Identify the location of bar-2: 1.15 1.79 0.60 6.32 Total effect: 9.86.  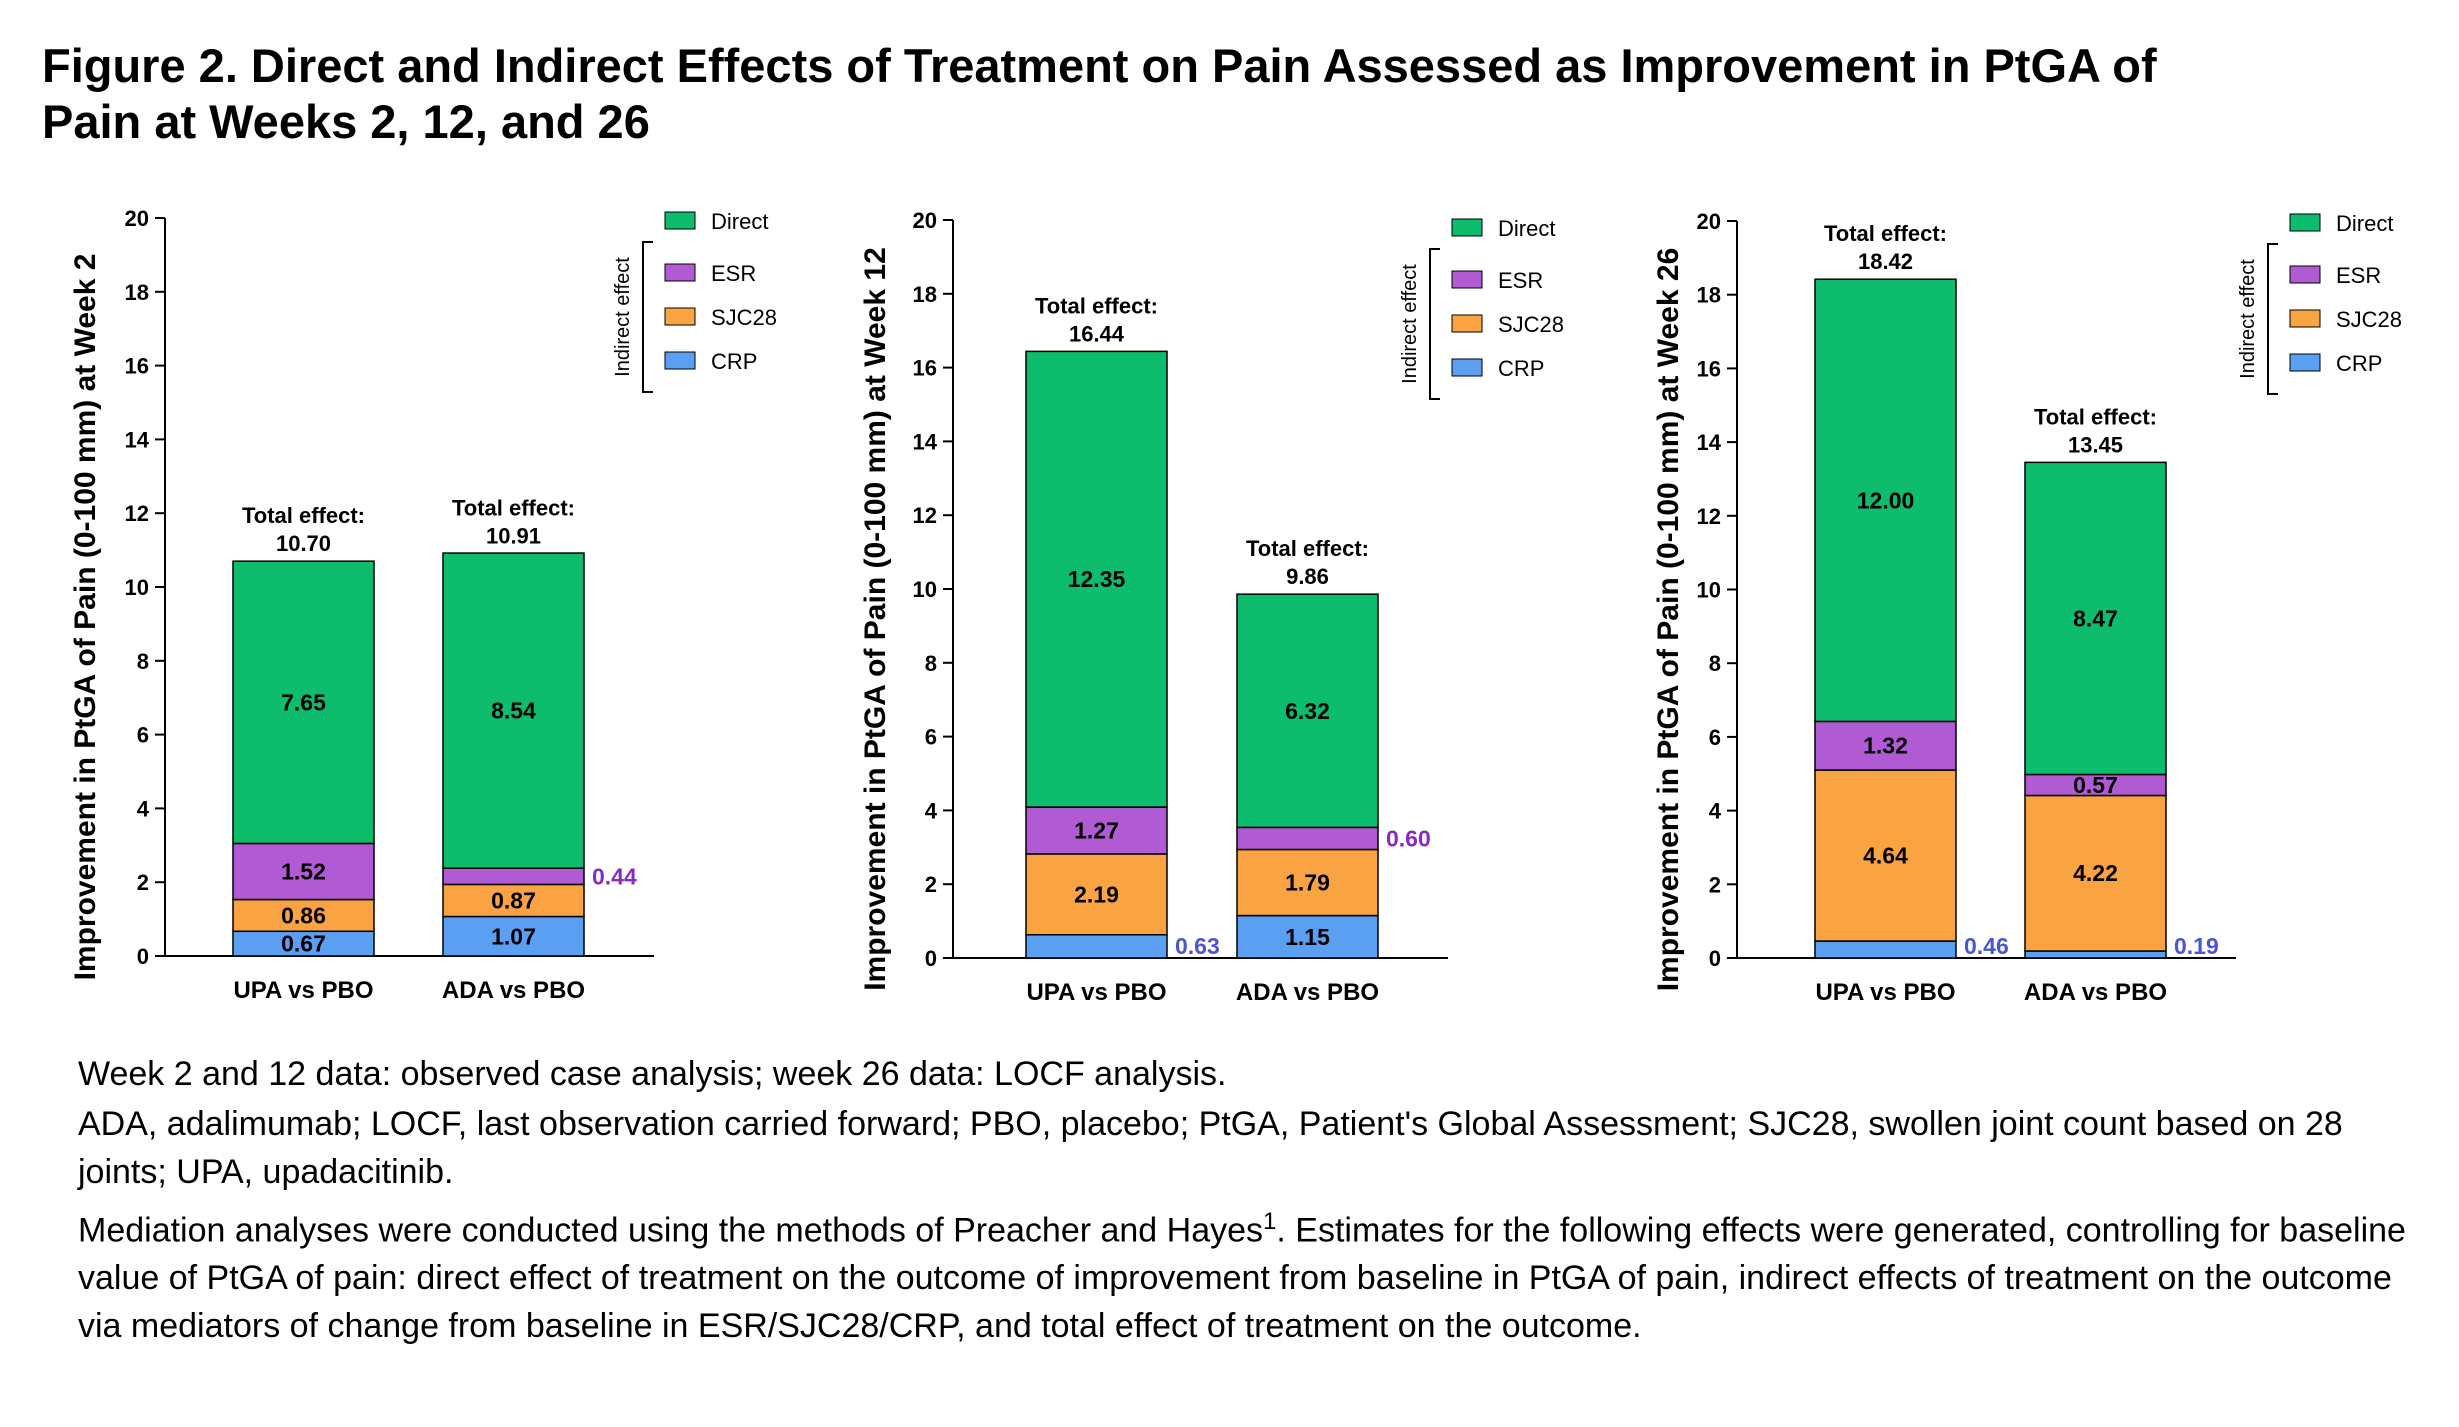
(1333, 747).